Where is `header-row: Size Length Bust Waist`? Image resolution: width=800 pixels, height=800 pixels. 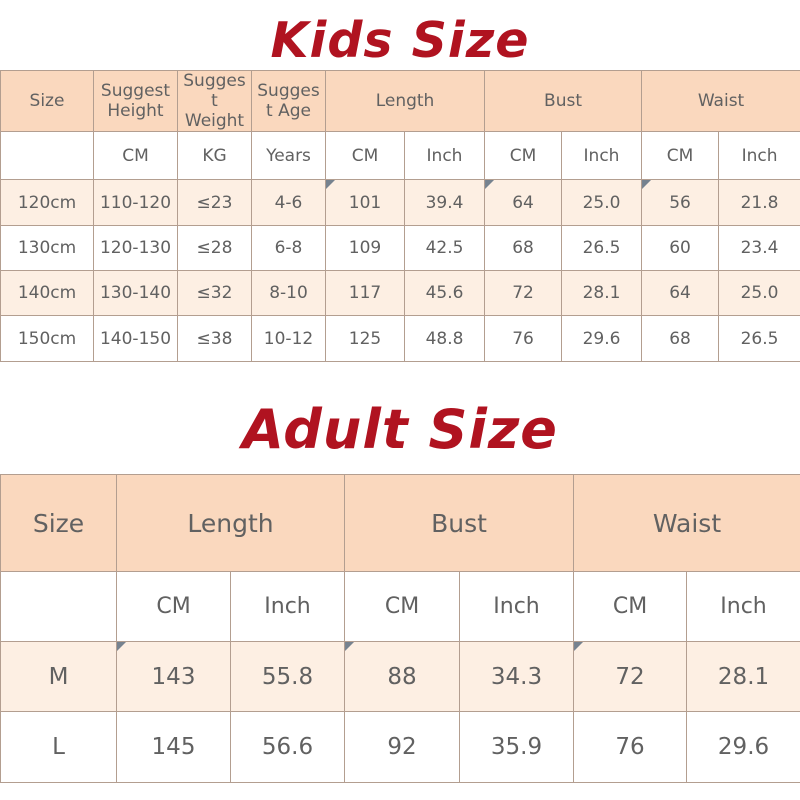 header-row: Size Length Bust Waist is located at coordinates (400, 523).